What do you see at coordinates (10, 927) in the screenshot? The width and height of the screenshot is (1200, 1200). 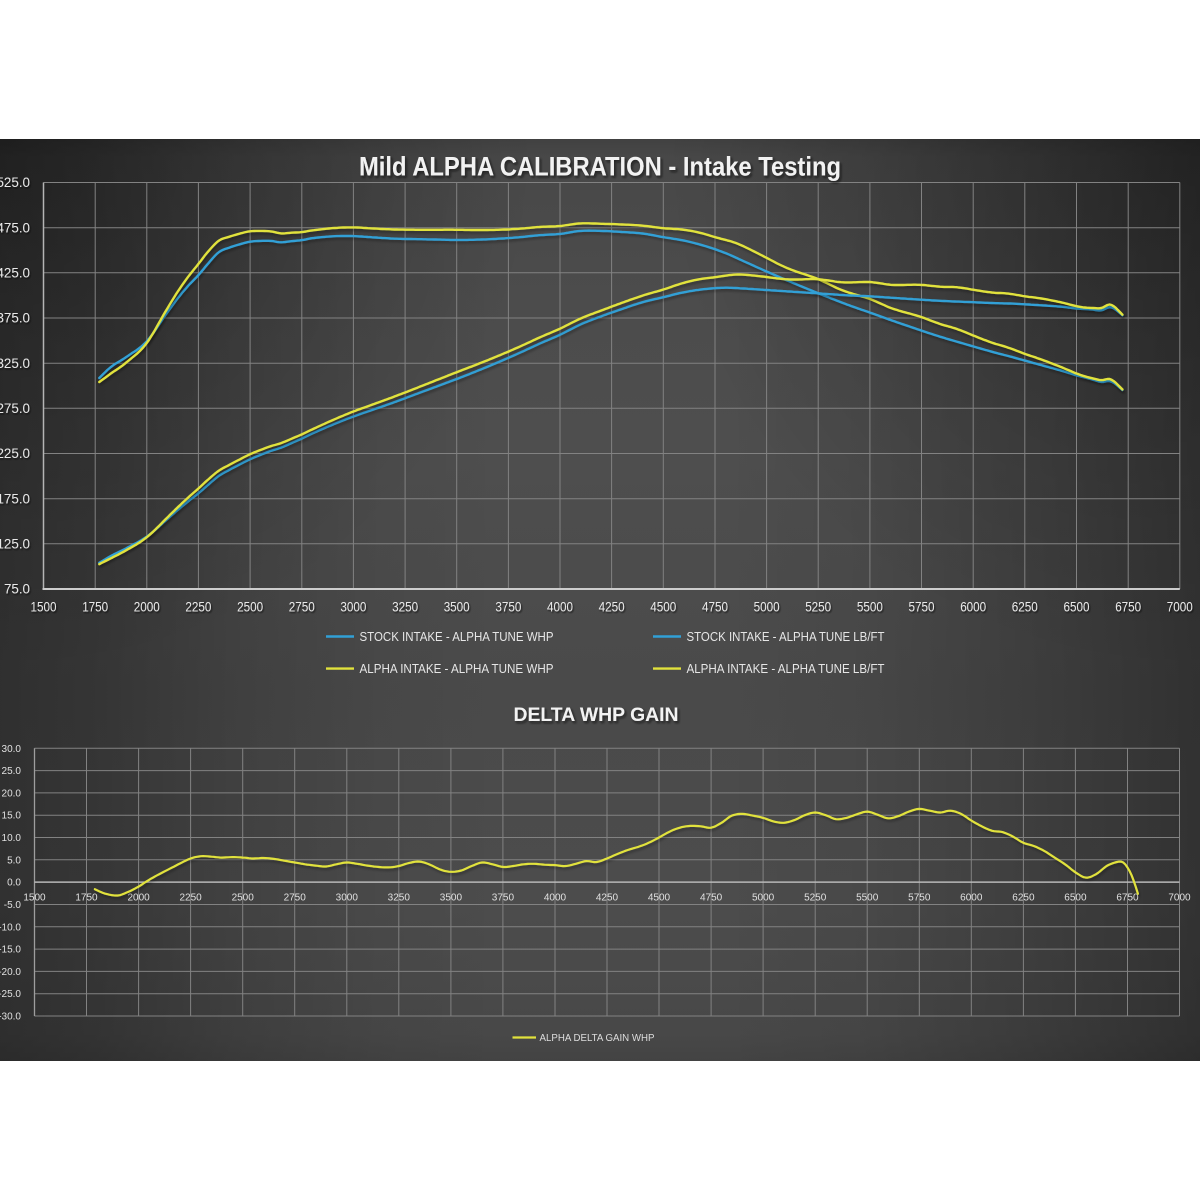 I see `svg-text: -10.0` at bounding box center [10, 927].